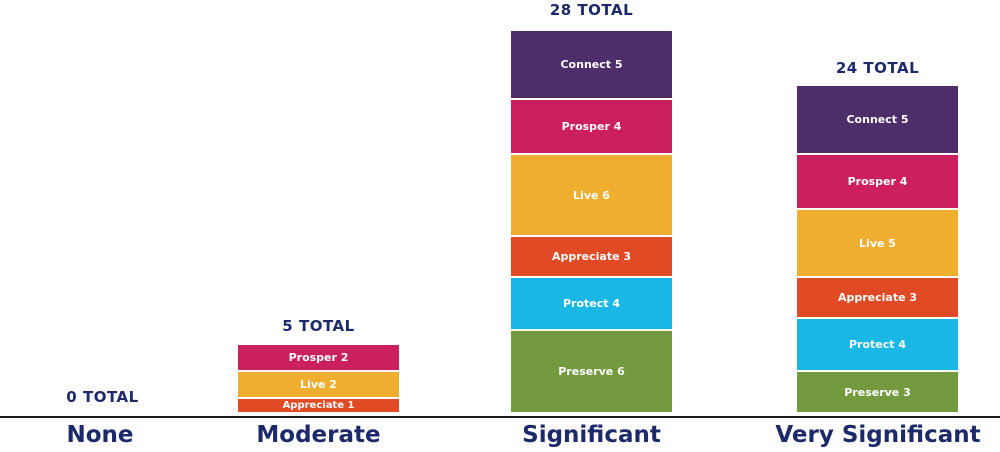 The width and height of the screenshot is (1000, 452). I want to click on segment-preserve: Preserve 3, so click(877, 392).